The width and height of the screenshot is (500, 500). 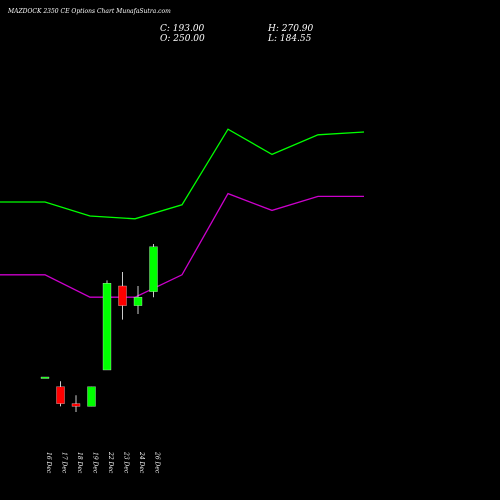 I want to click on candles, so click(x=99, y=328).